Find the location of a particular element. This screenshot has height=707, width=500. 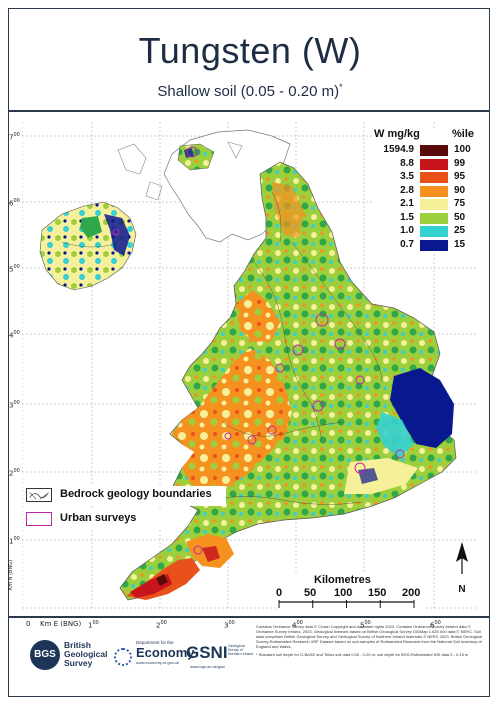

x-tick-5: 500 is located at coordinates (365, 625).